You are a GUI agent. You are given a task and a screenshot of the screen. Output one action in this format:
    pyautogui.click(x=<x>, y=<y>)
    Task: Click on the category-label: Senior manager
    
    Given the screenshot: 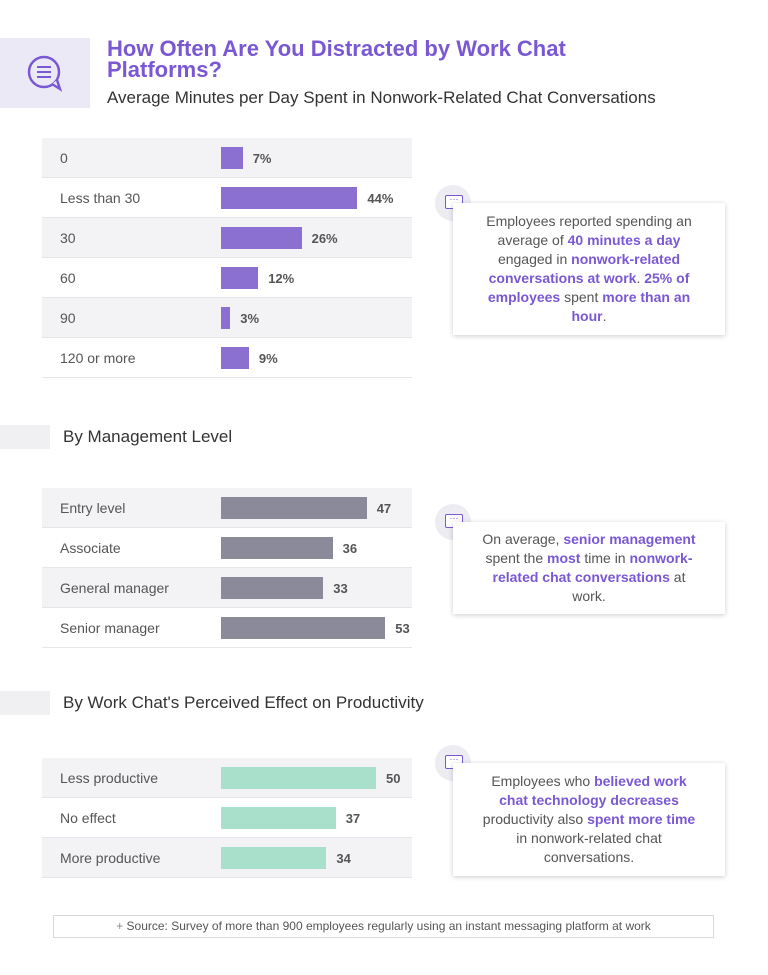 What is the action you would take?
    pyautogui.click(x=110, y=628)
    